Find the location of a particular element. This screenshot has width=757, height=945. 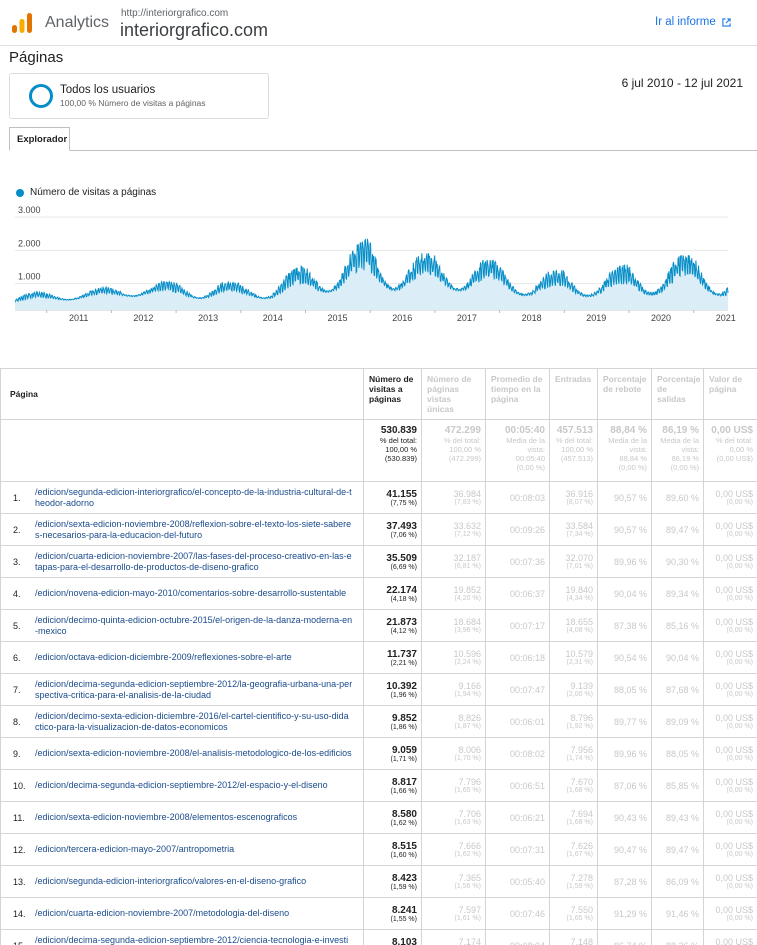

avgtime-cell: 00:07:47 is located at coordinates (517, 689).